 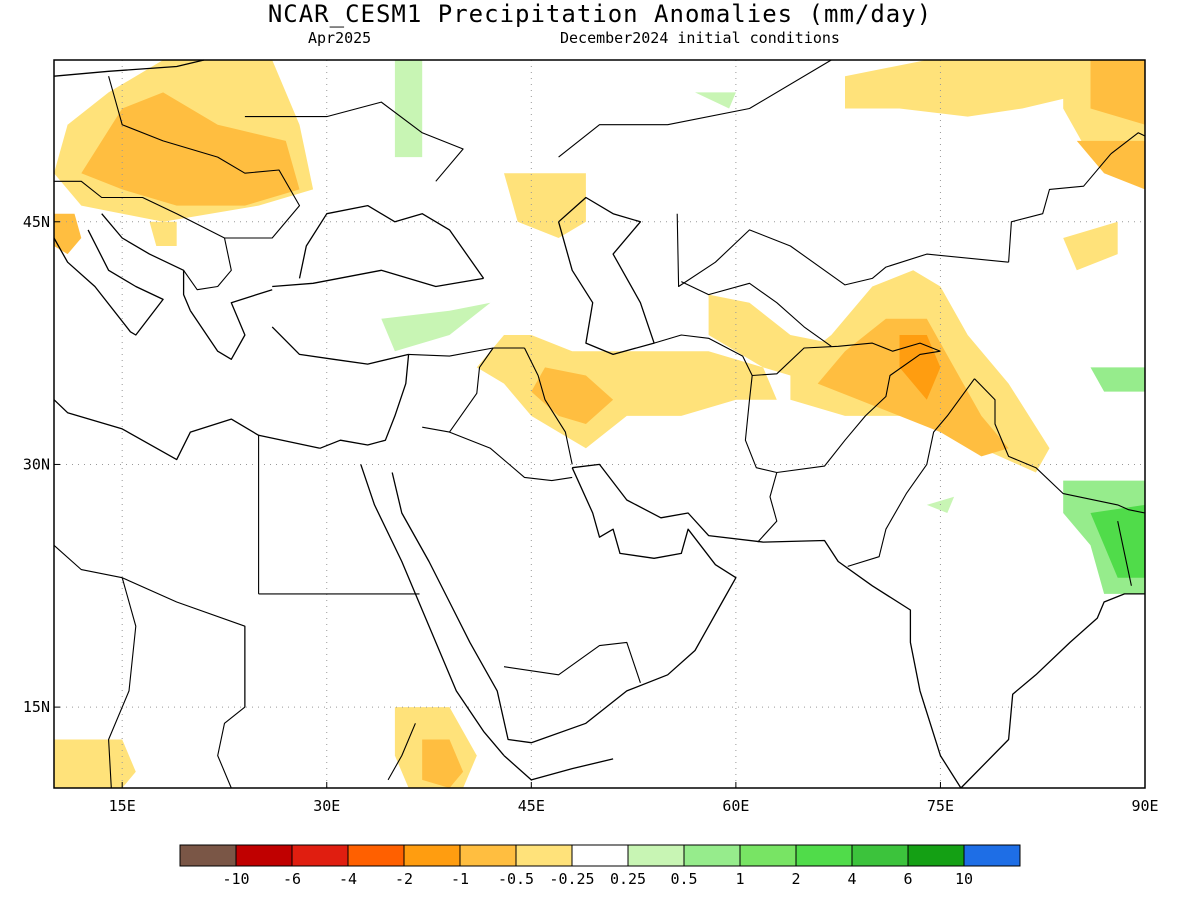 I want to click on anomaly-region-iraq-dry-core, so click(x=572, y=395).